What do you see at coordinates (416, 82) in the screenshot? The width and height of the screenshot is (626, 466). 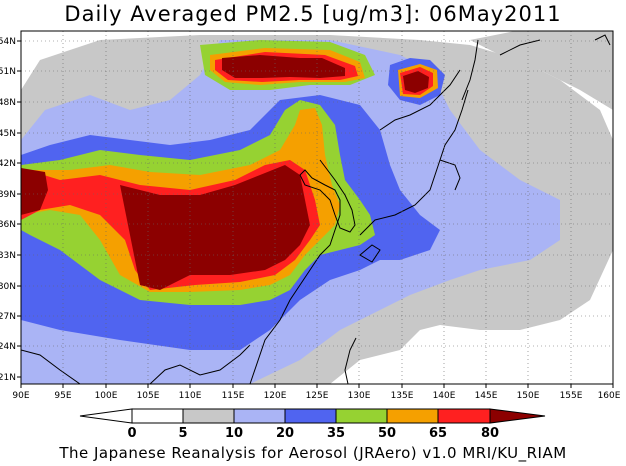 I see `band-darkred-e` at bounding box center [416, 82].